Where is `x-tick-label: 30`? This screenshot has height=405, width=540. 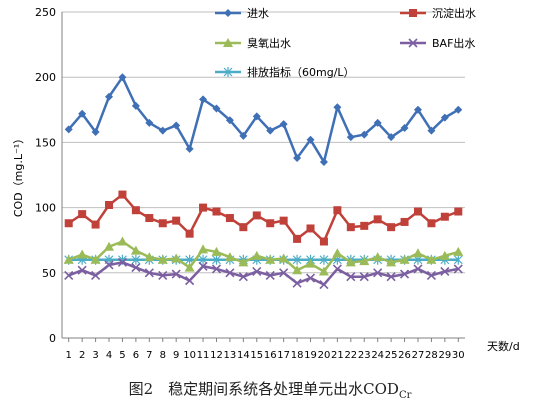 x-tick-label: 30 is located at coordinates (458, 355).